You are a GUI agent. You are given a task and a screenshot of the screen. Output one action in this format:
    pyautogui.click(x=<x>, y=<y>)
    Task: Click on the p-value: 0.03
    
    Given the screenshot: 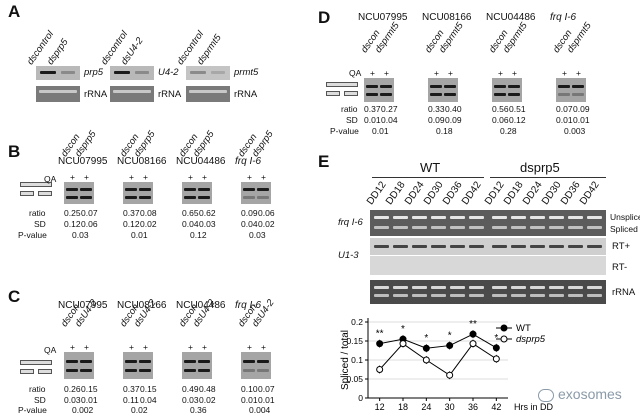 What is the action you would take?
    pyautogui.click(x=80, y=235)
    